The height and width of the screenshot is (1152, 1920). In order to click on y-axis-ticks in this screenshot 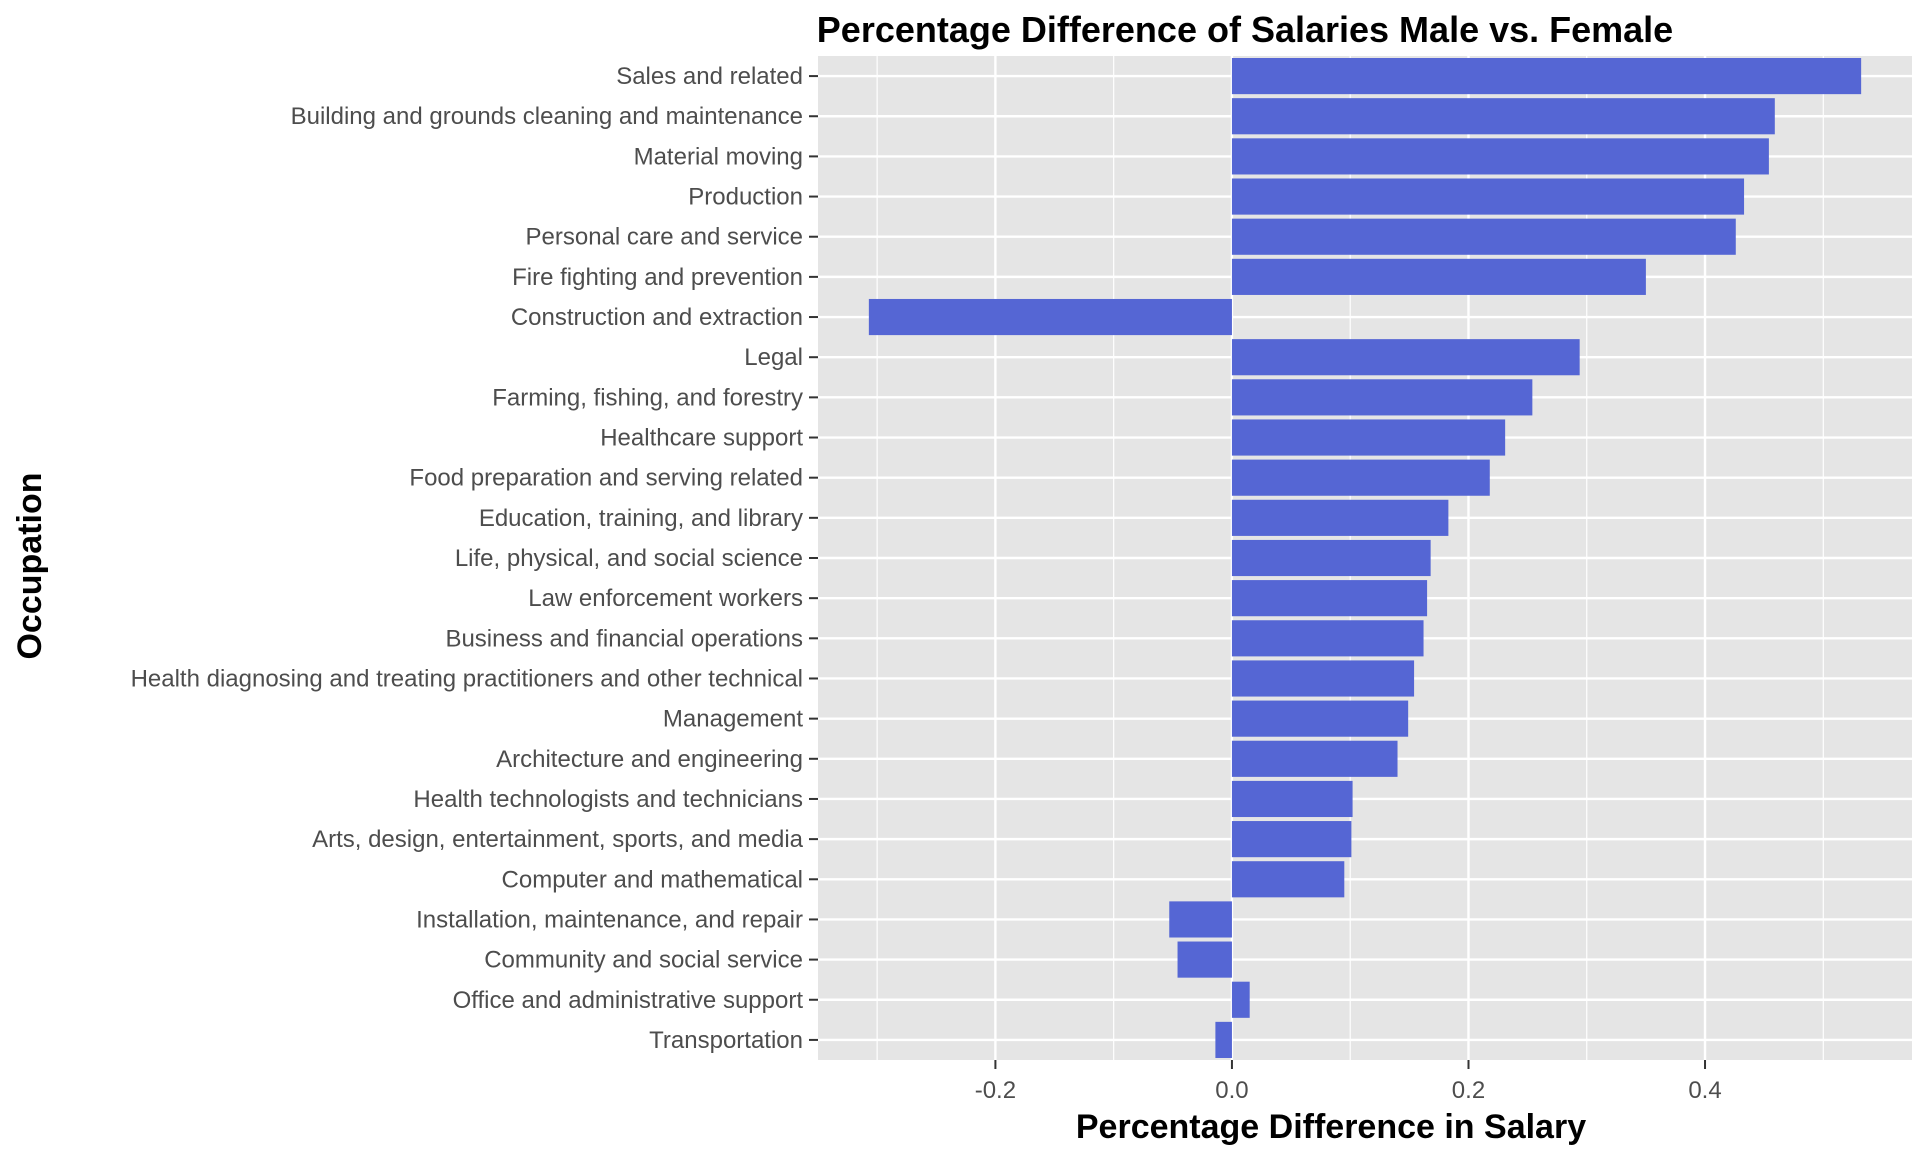, I will do `click(813, 558)`.